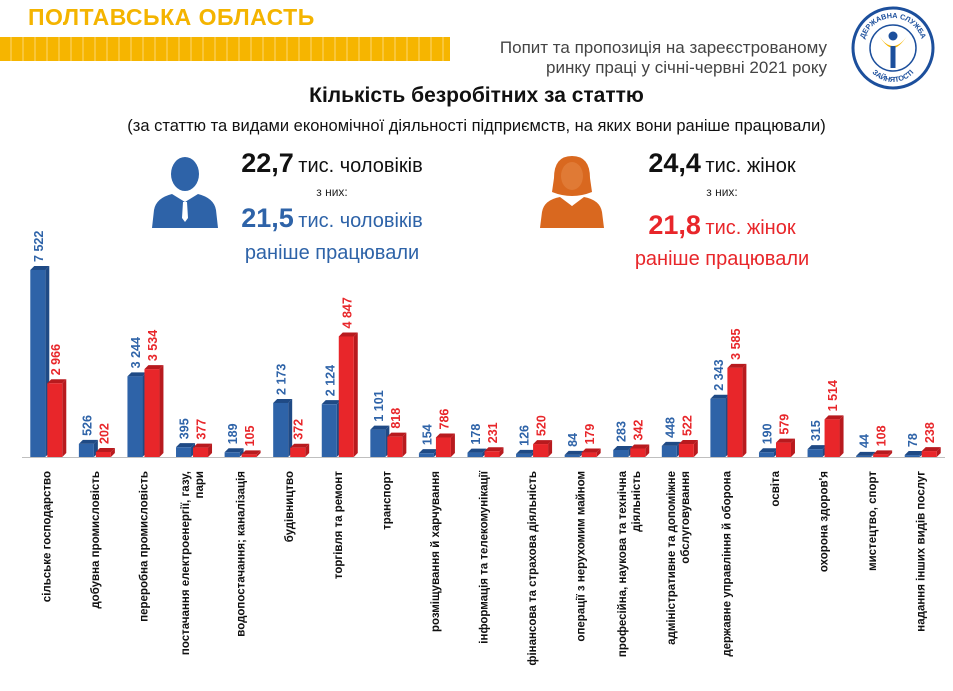 The image size is (953, 691). Describe the element at coordinates (722, 259) in the screenshot. I see `women-worked-label: раніше працювали` at that location.